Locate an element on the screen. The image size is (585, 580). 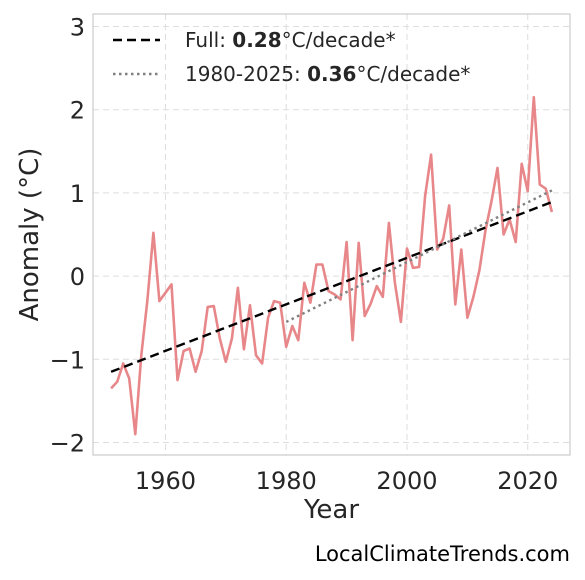
legend-text-value: 0.36 is located at coordinates (331, 74).